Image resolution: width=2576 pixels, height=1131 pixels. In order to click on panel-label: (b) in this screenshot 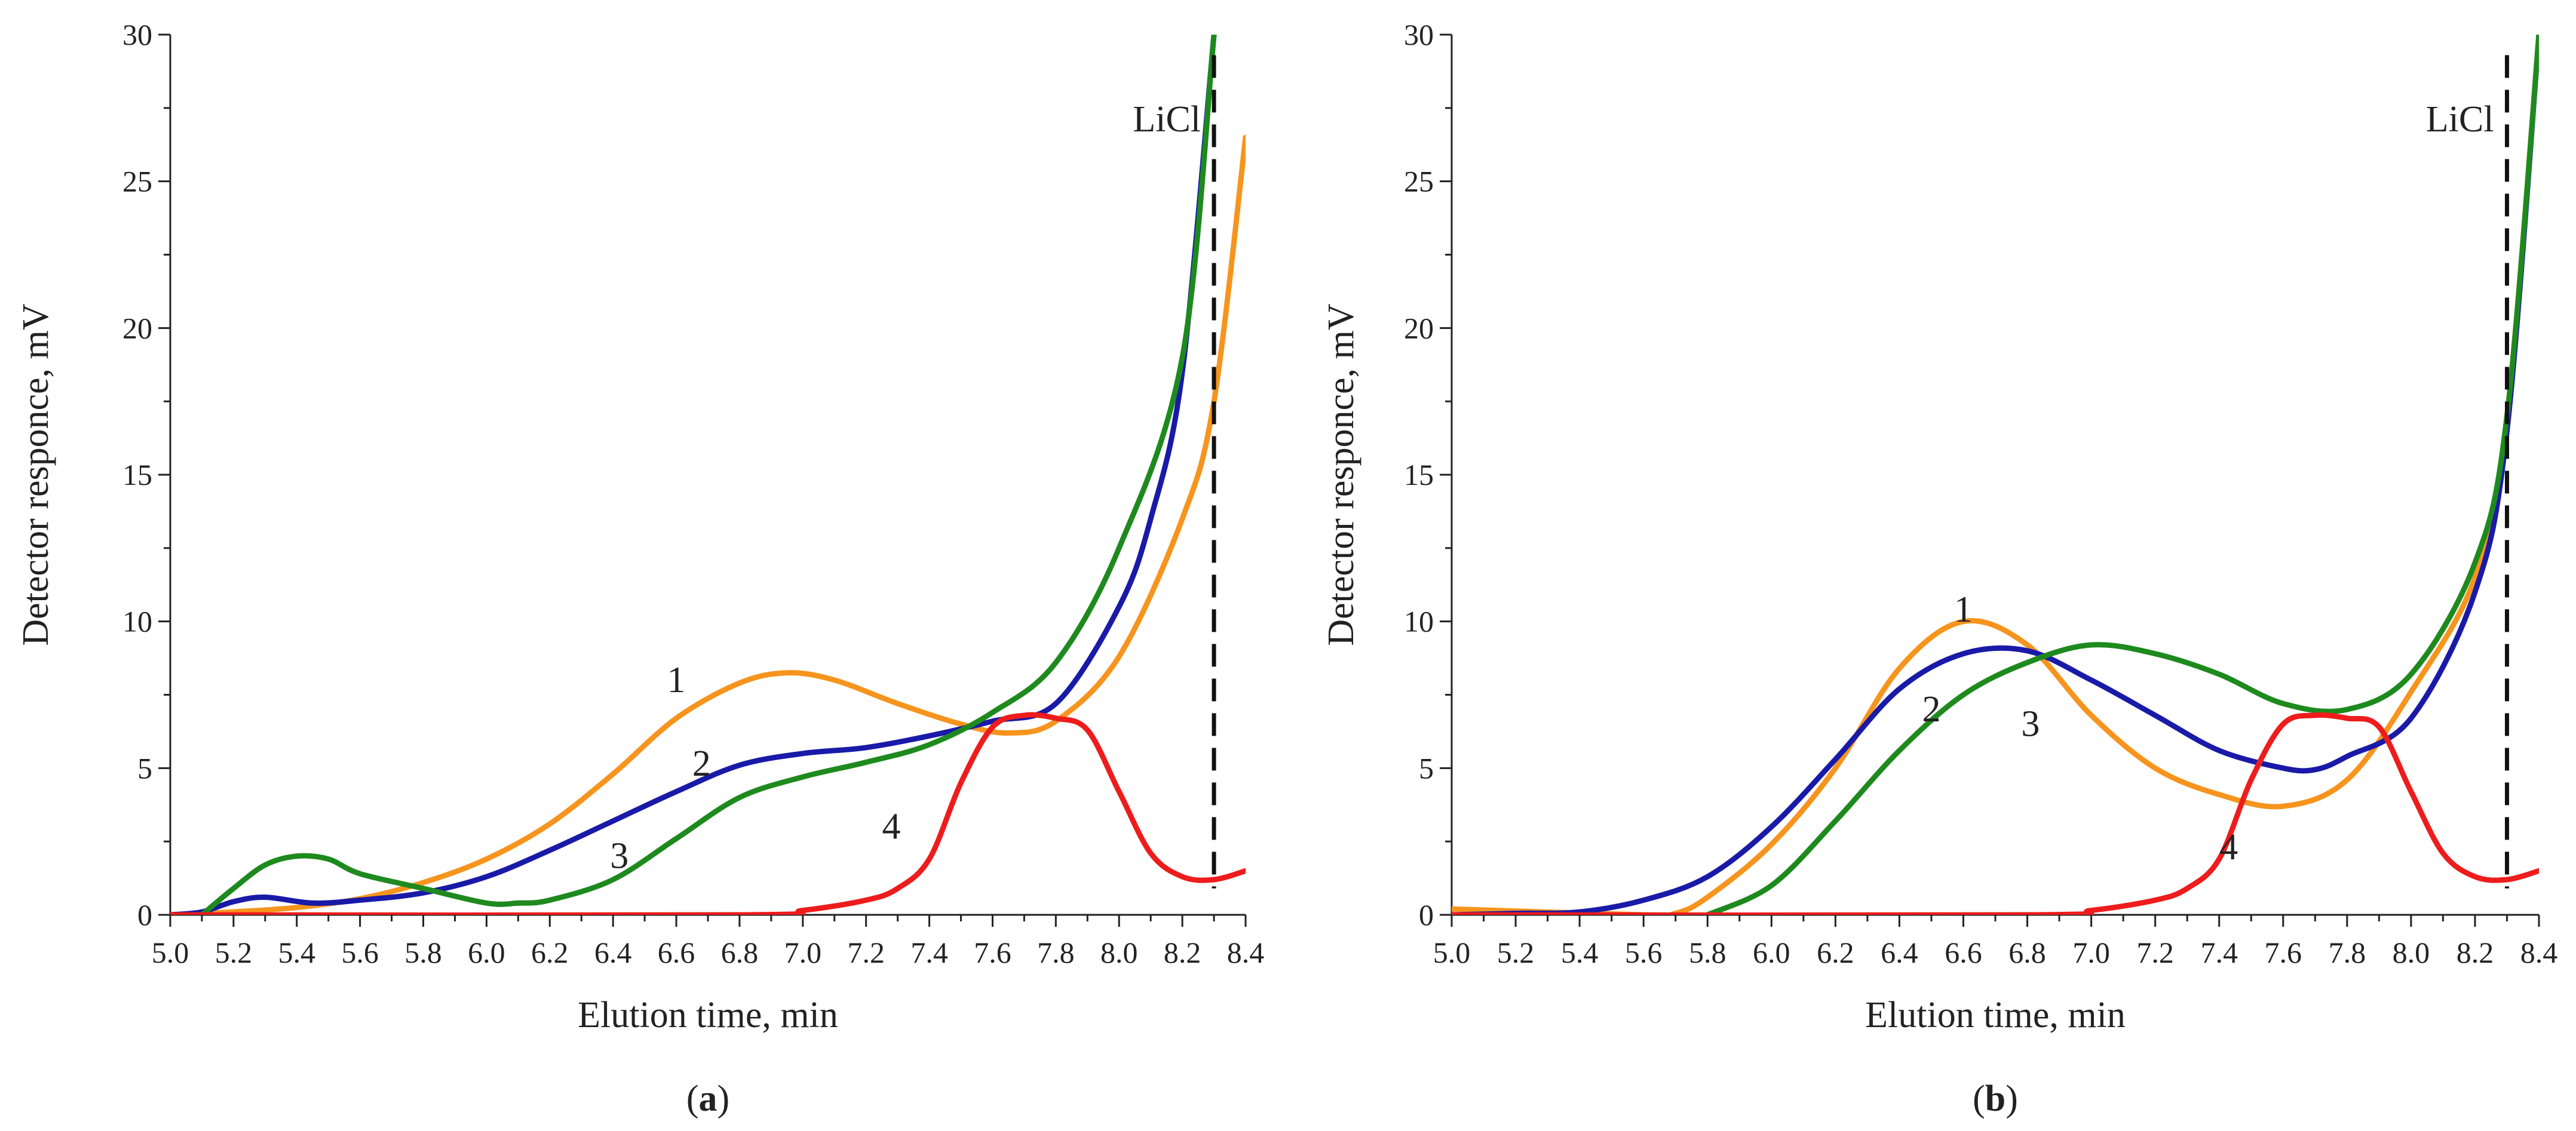, I will do `click(1996, 1098)`.